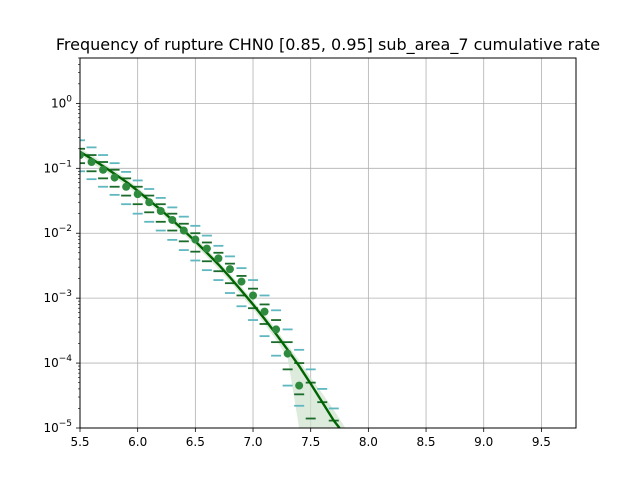 The width and height of the screenshot is (640, 480). I want to click on x-tick-label: 7.5, so click(310, 442).